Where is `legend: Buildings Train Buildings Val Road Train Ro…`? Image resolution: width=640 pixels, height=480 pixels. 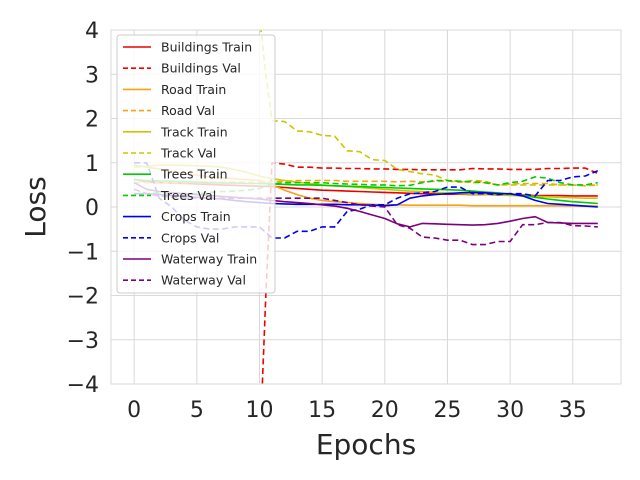
legend: Buildings Train Buildings Val Road Train Ro… is located at coordinates (196, 164).